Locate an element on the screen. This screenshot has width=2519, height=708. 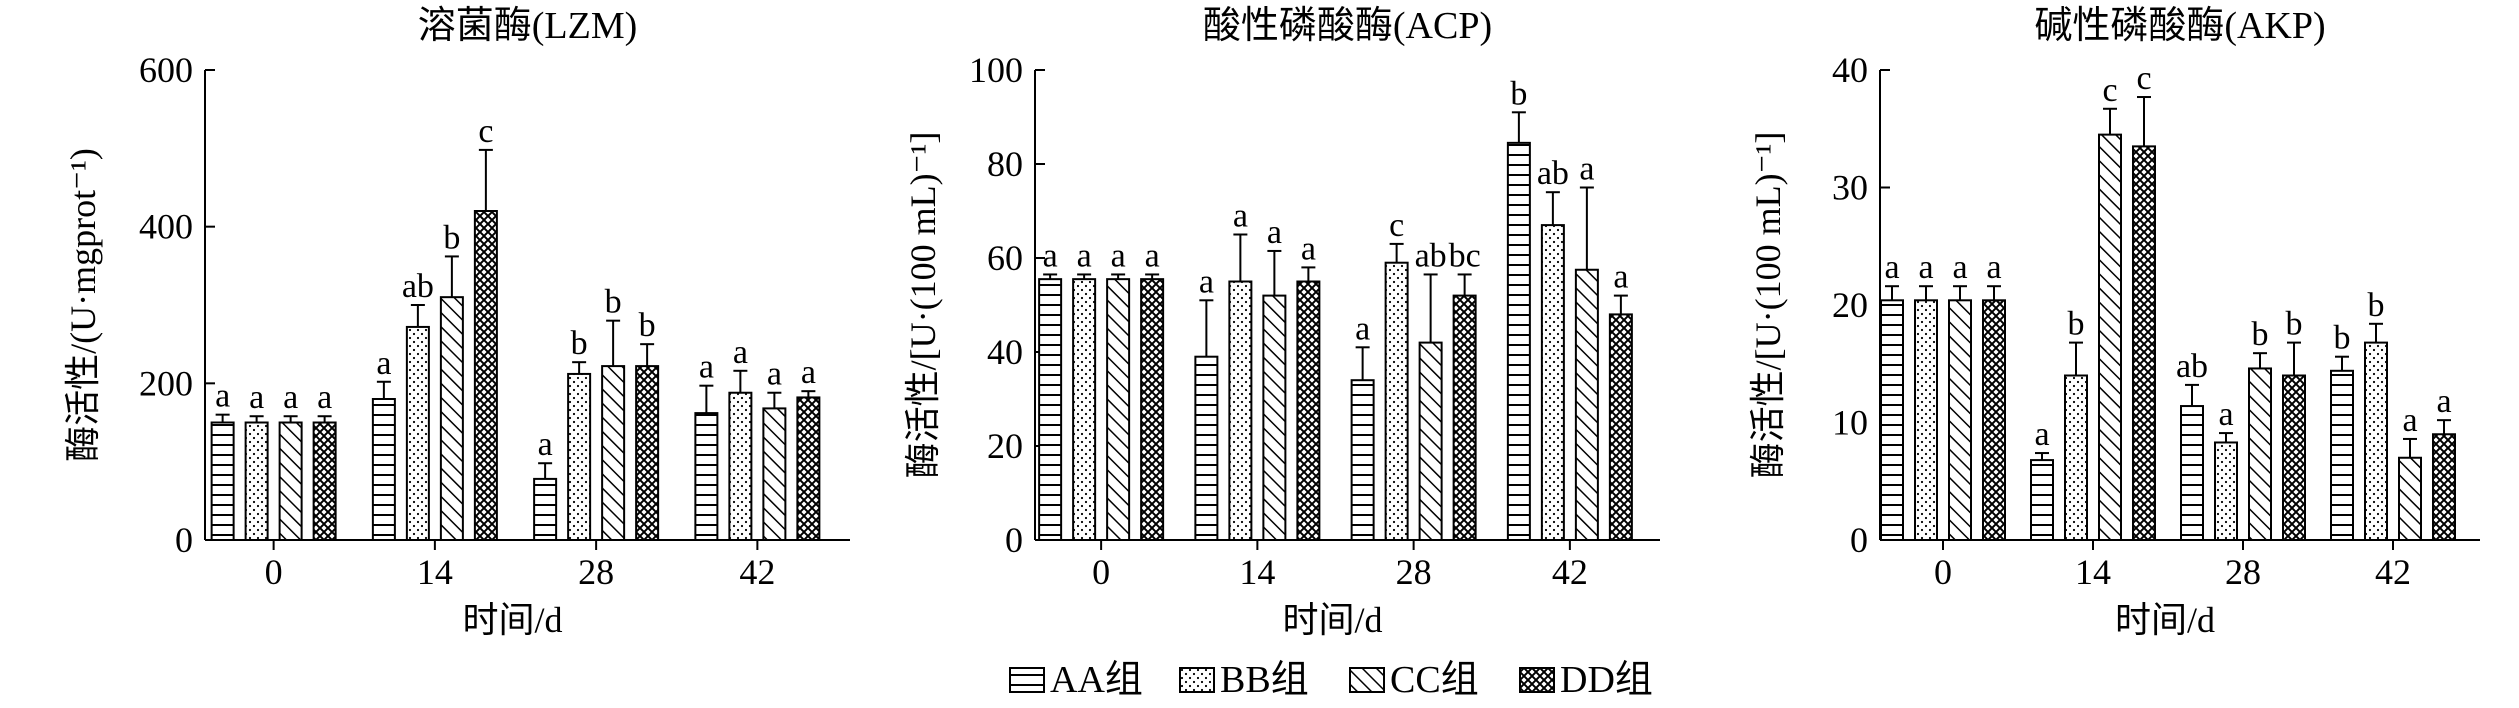
legend-item: AA组 is located at coordinates (1076, 680).